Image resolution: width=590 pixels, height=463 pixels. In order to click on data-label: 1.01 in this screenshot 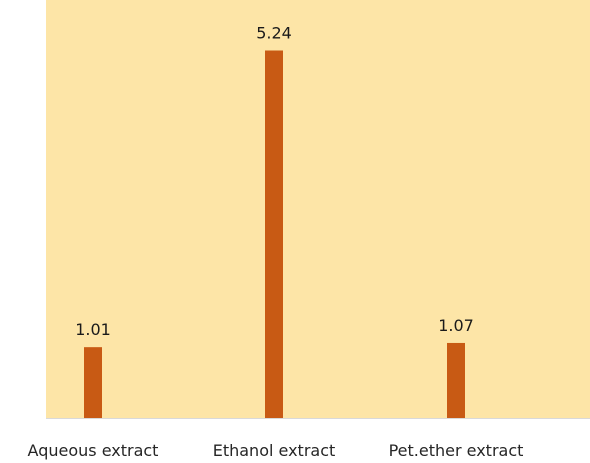, I will do `click(93, 329)`.